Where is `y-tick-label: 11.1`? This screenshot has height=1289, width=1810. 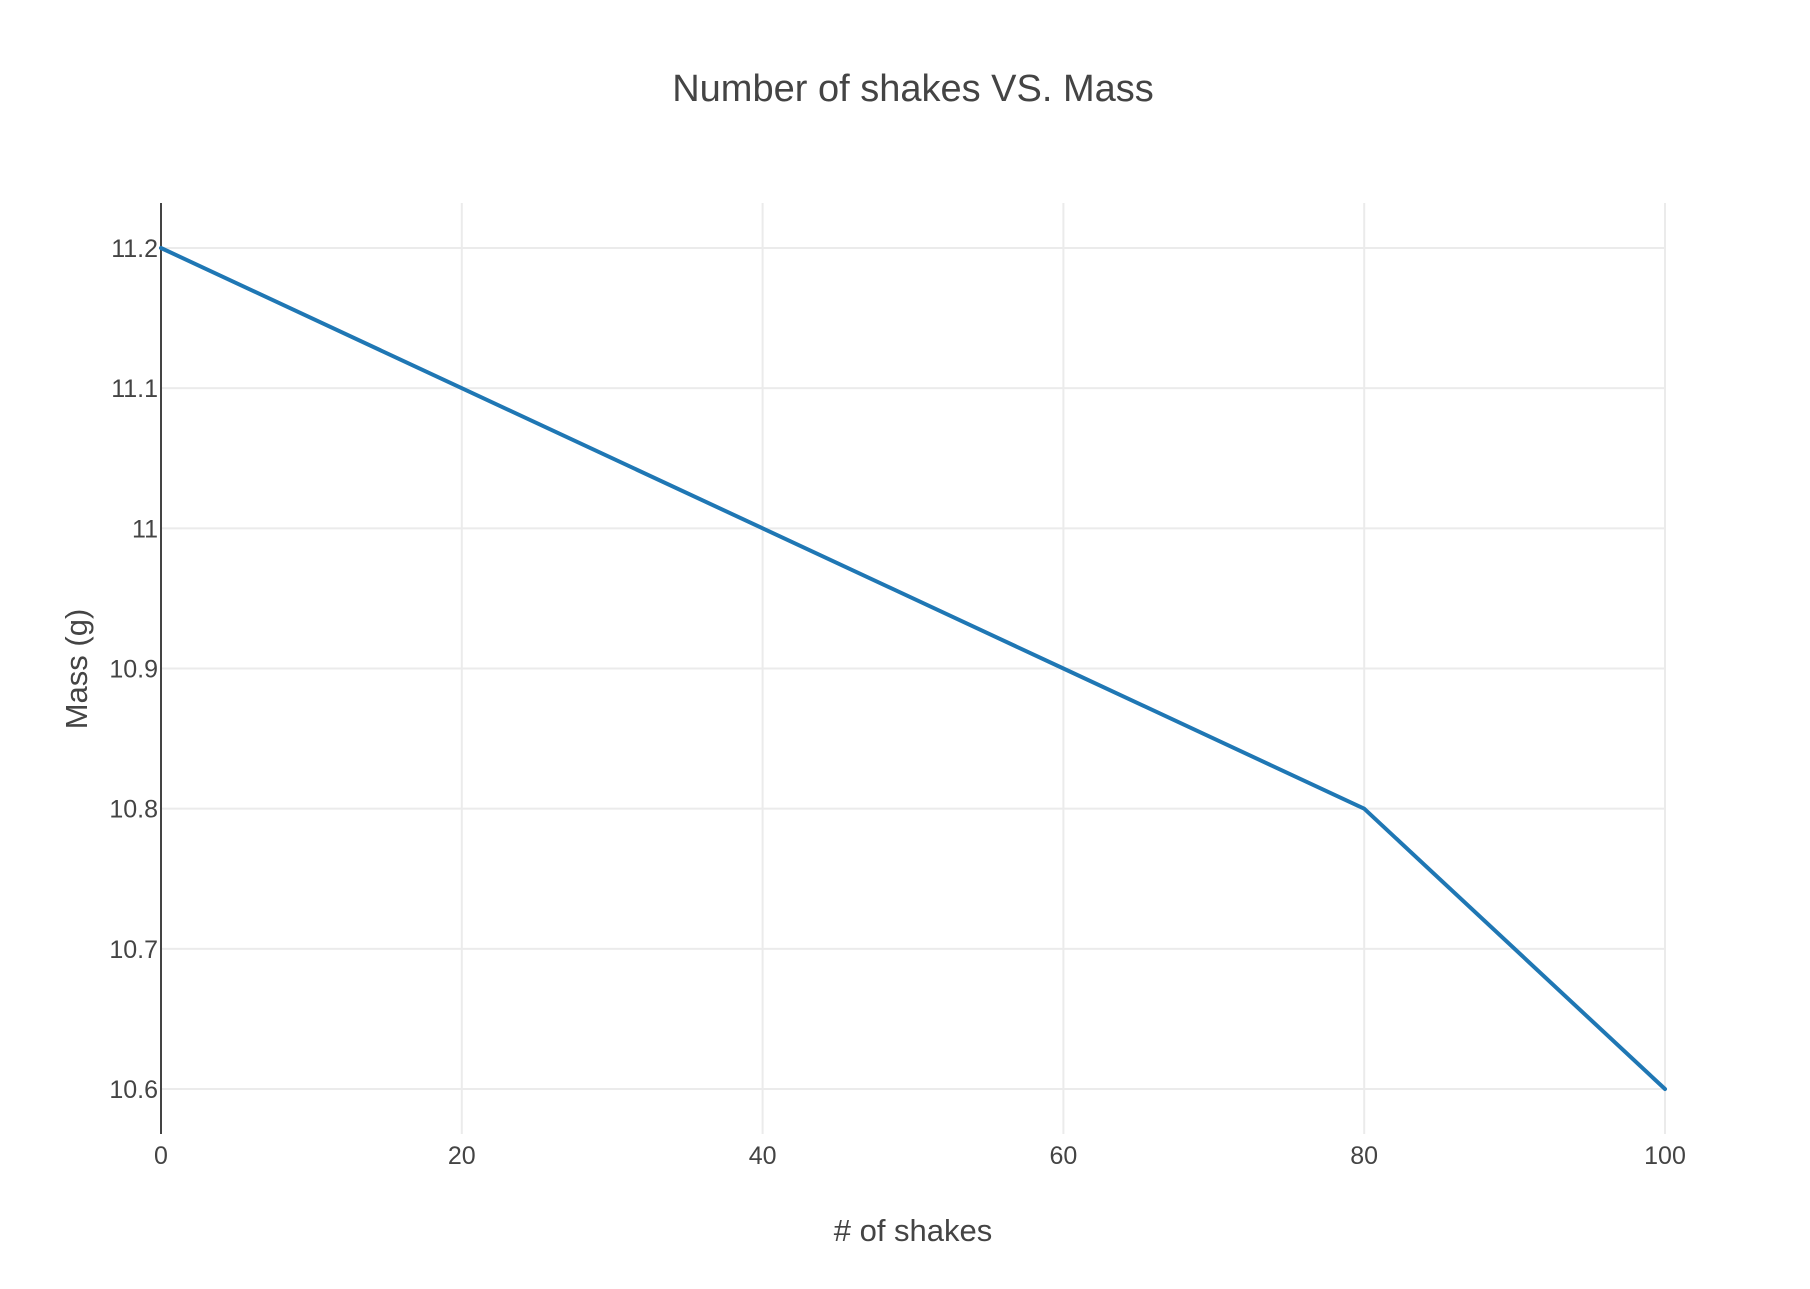
y-tick-label: 11.1 is located at coordinates (134, 389).